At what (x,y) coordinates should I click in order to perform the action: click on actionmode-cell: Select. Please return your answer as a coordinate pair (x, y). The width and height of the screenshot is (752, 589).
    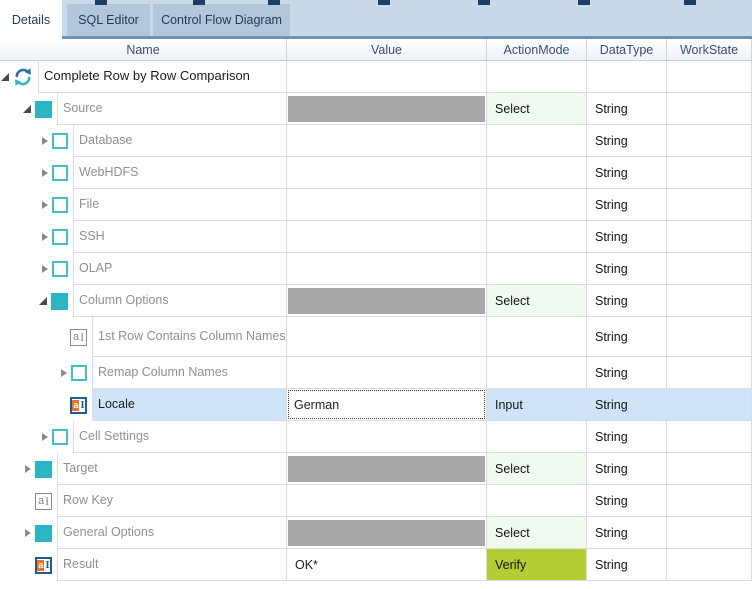
    Looking at the image, I should click on (537, 533).